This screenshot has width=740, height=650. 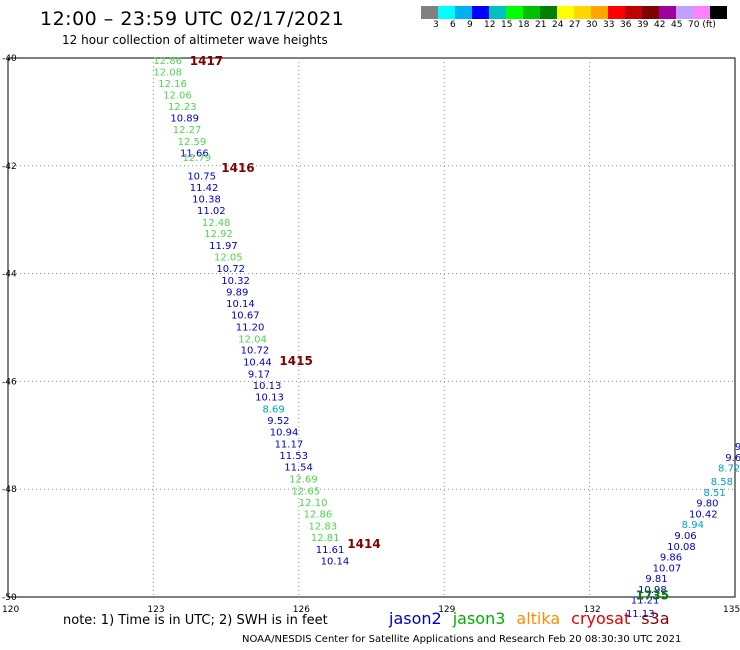 What do you see at coordinates (278, 421) in the screenshot?
I see `swh-value-label: 9.52` at bounding box center [278, 421].